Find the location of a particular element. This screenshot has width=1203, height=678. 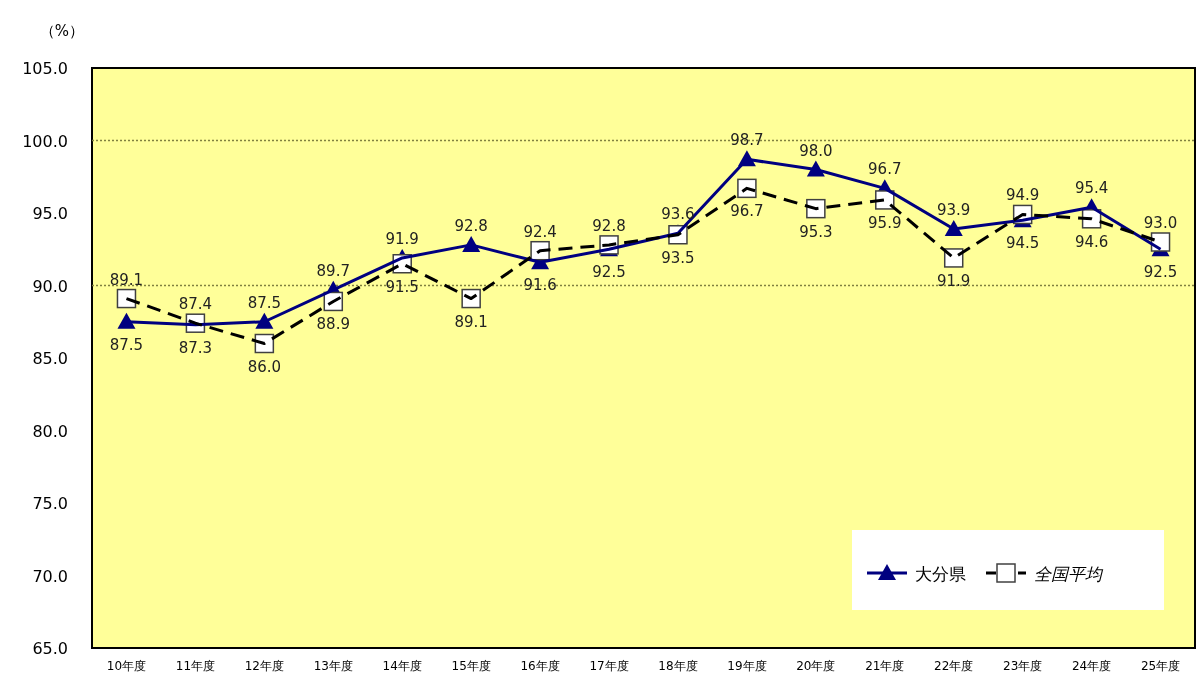

x-tick-label: 16年度 is located at coordinates (540, 666).